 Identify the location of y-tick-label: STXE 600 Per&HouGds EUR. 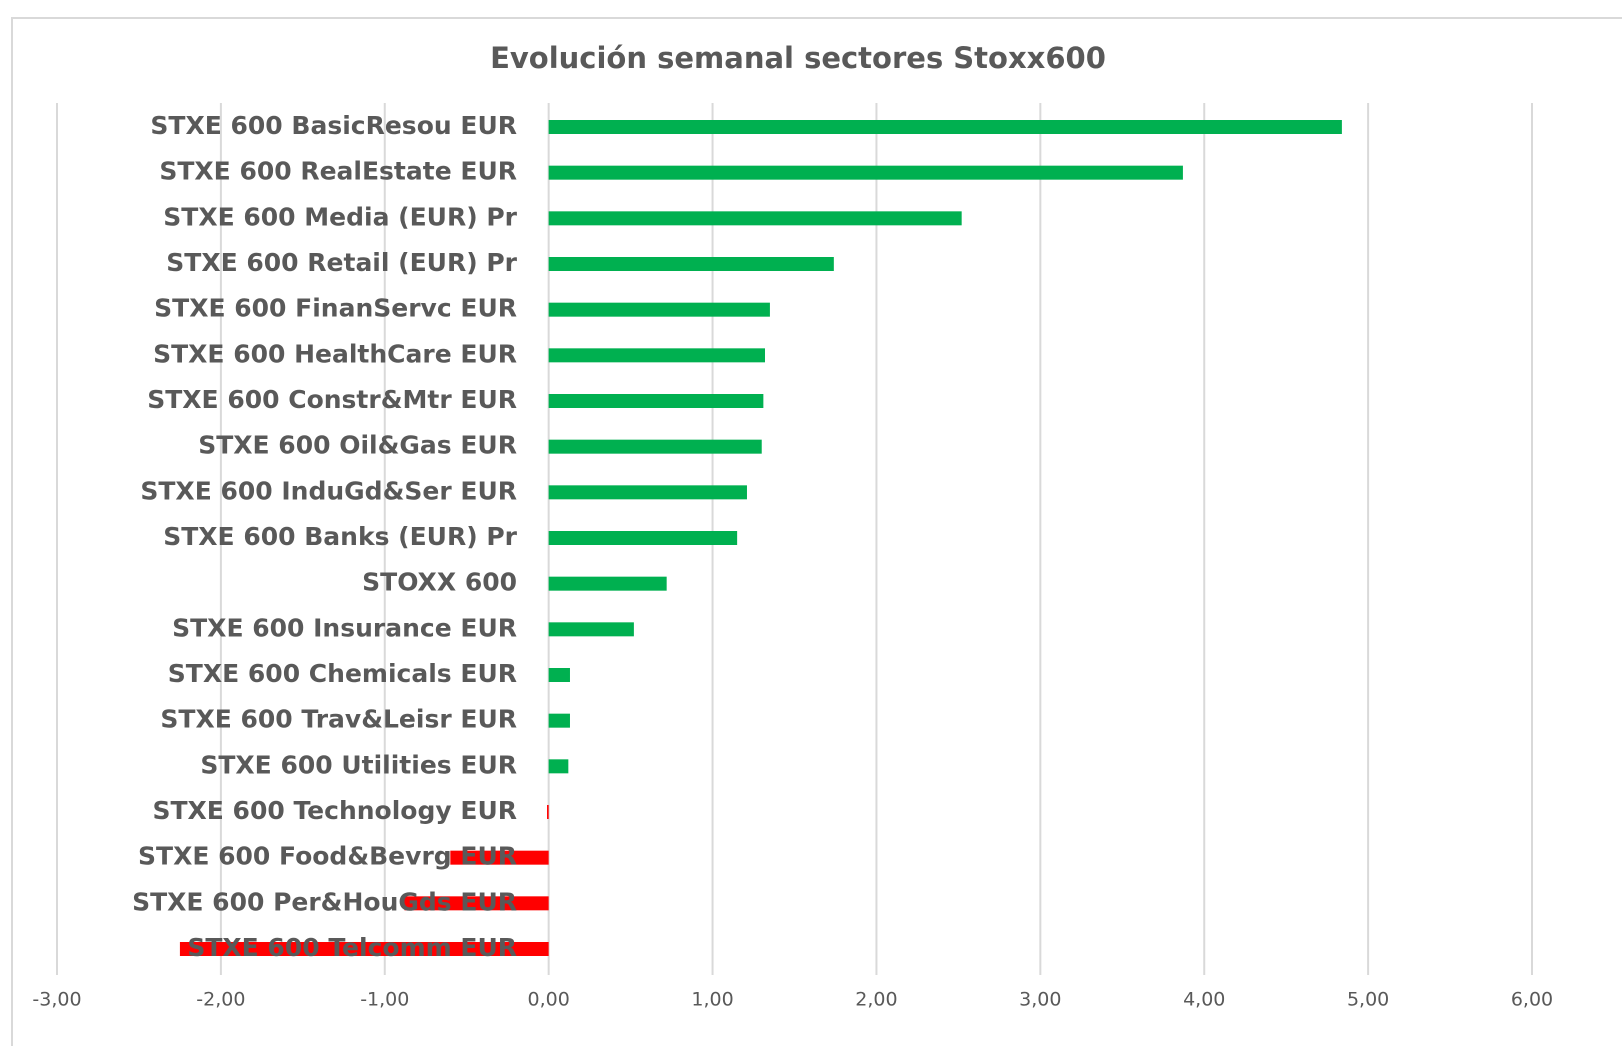
(324, 901).